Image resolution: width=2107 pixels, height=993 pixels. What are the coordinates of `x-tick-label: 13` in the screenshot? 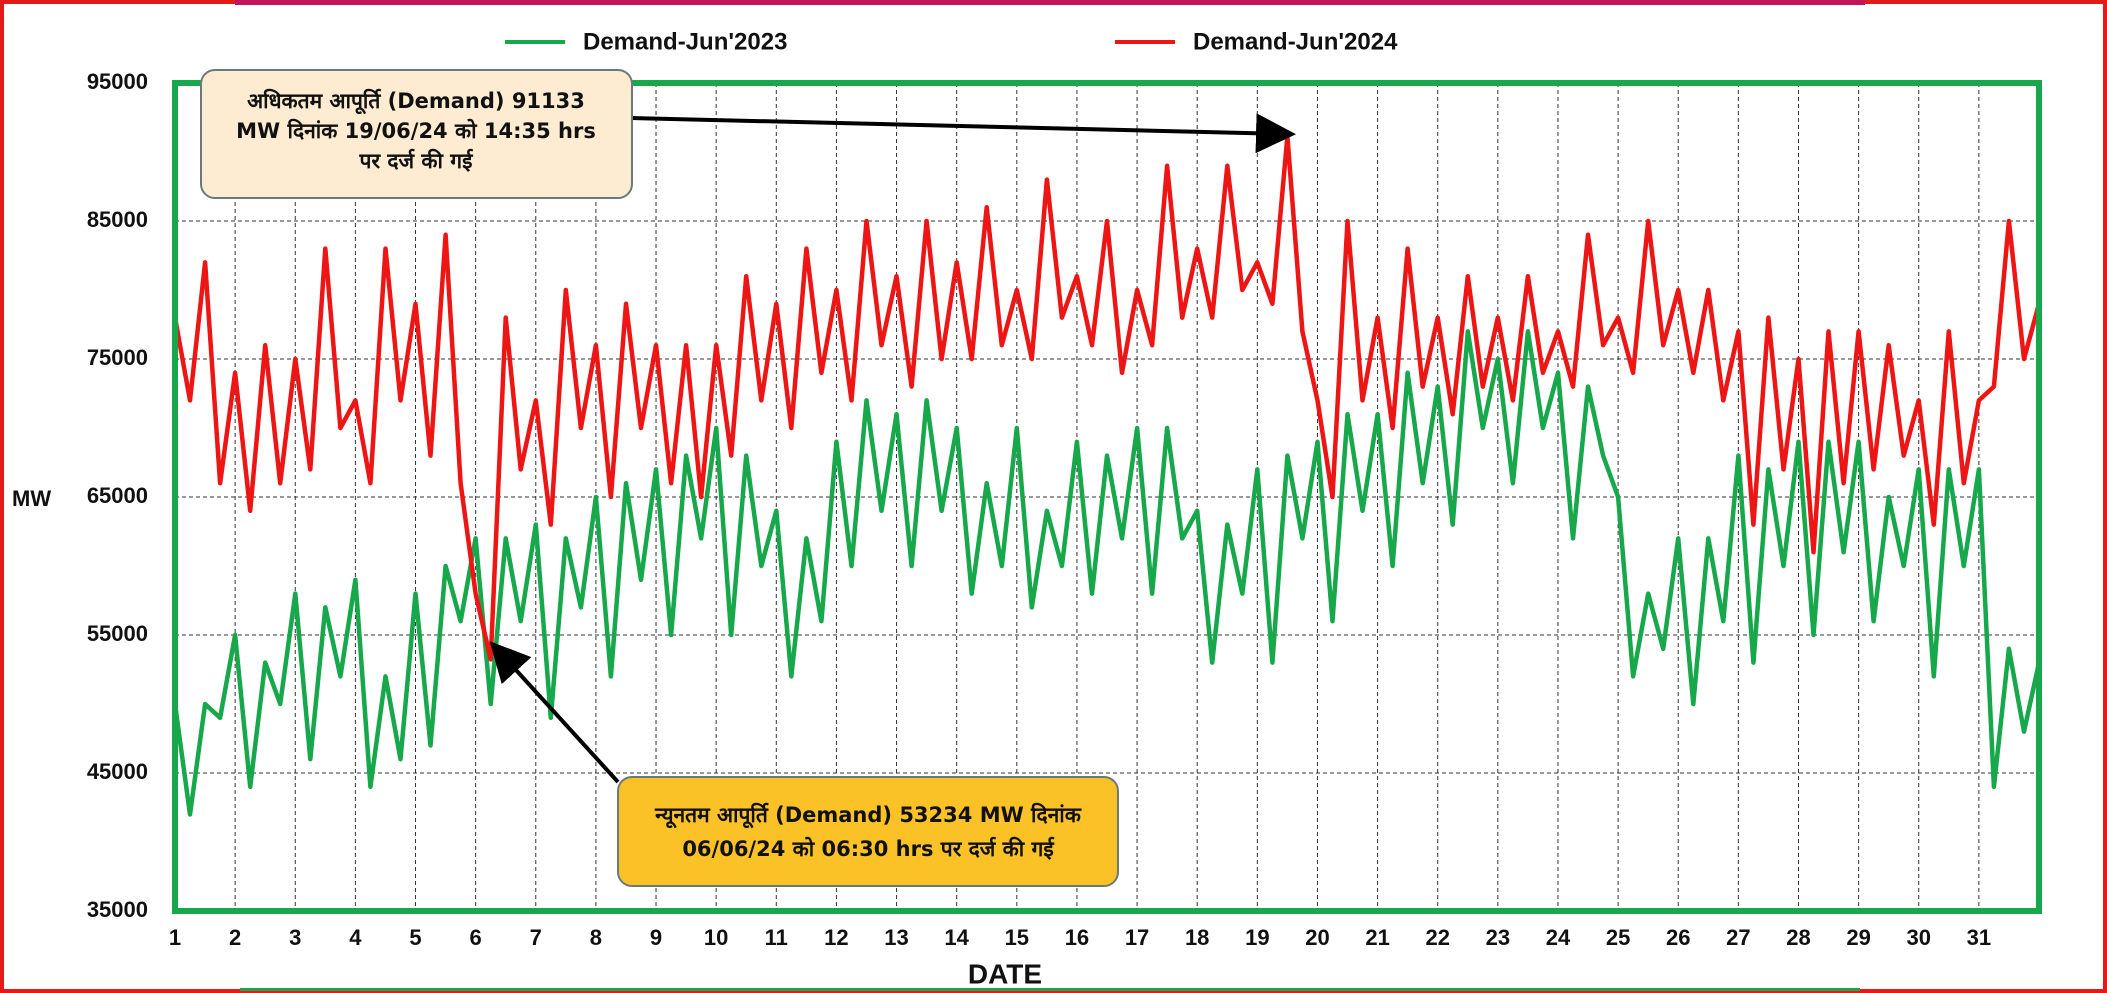 It's located at (896, 937).